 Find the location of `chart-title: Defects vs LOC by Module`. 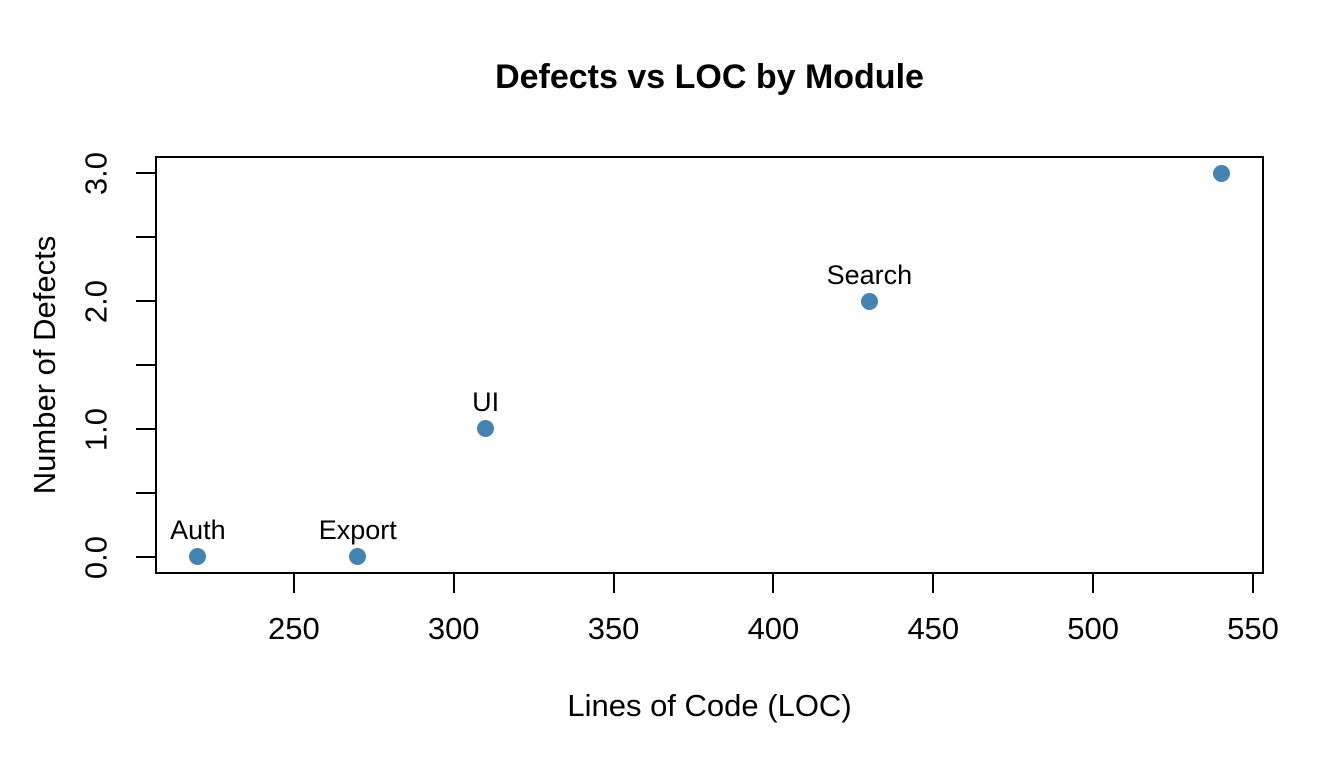

chart-title: Defects vs LOC by Module is located at coordinates (709, 77).